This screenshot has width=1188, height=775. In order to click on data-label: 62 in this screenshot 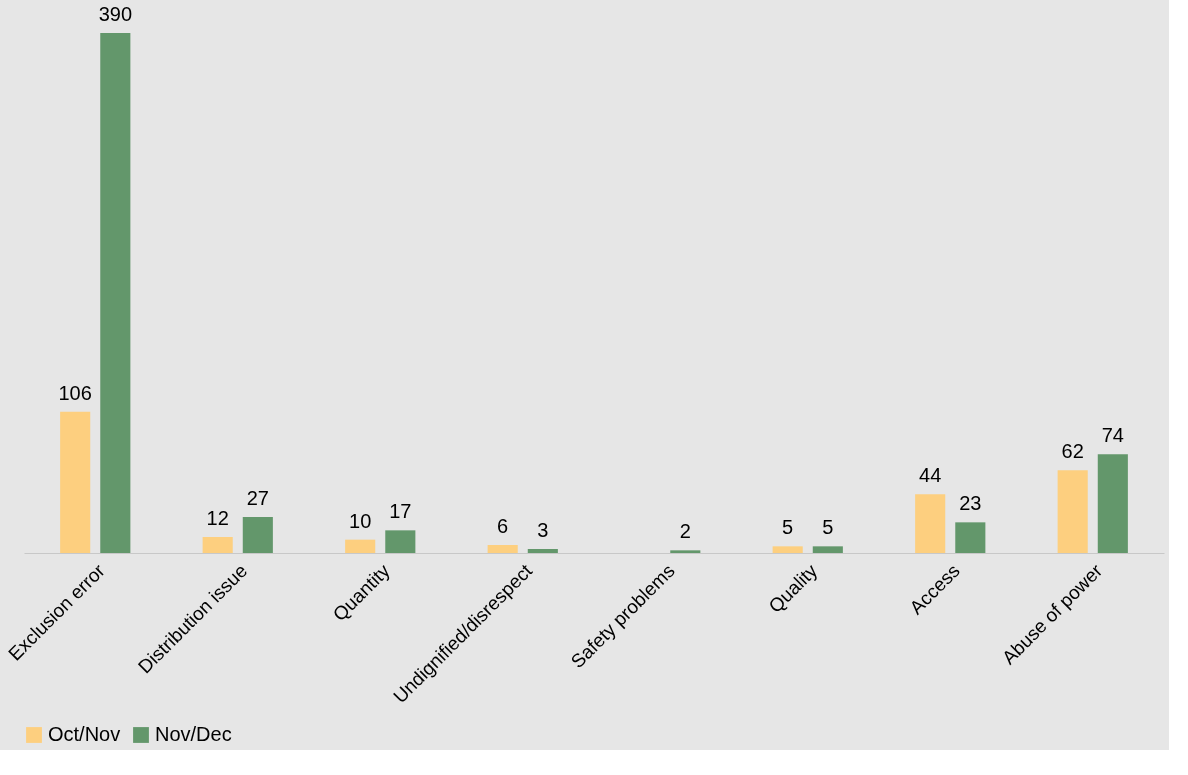, I will do `click(1072, 451)`.